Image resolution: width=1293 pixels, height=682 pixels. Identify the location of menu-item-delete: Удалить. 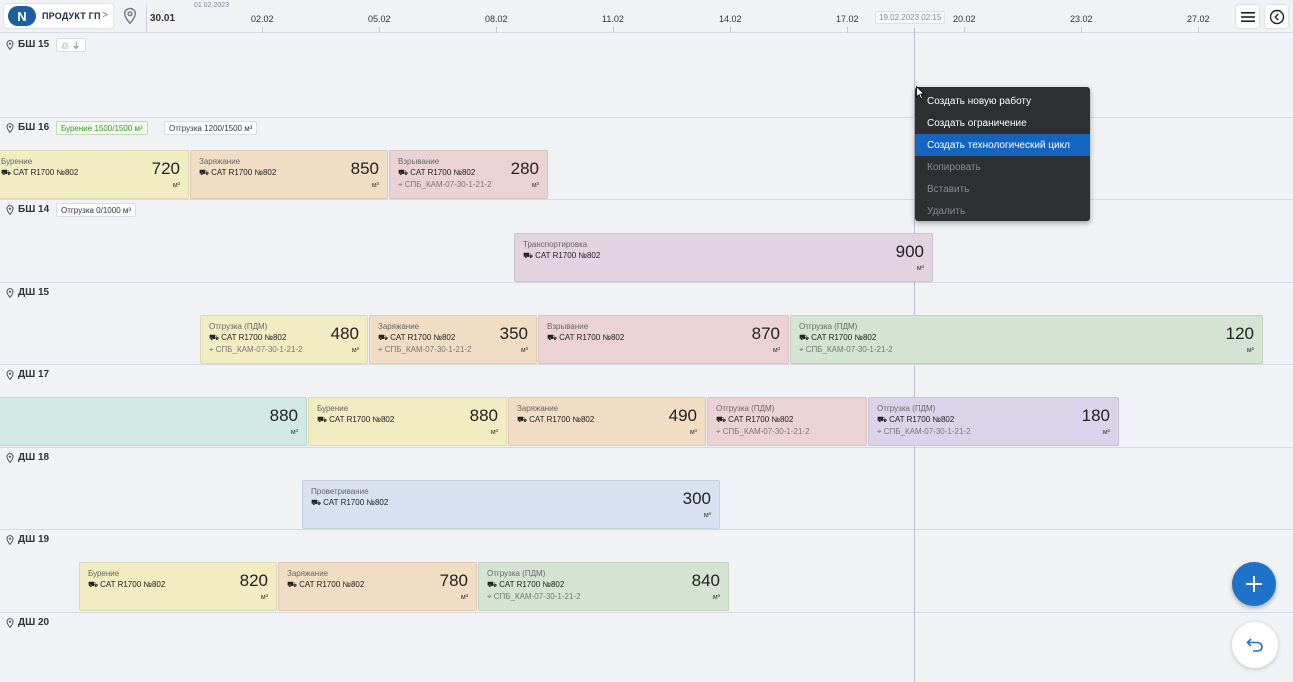
(946, 211).